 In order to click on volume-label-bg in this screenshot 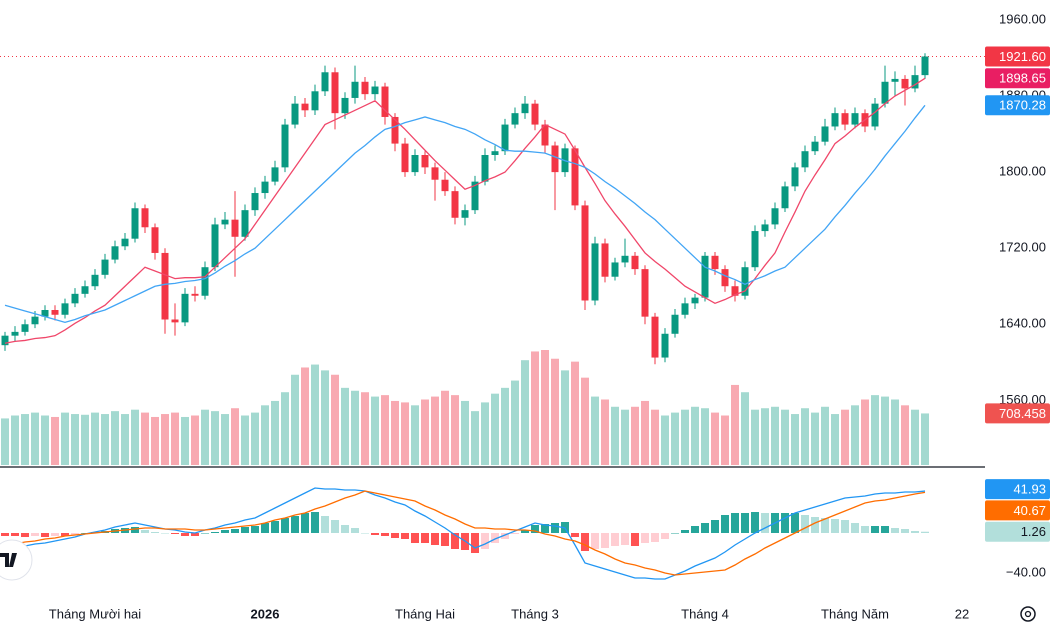, I will do `click(1017, 413)`.